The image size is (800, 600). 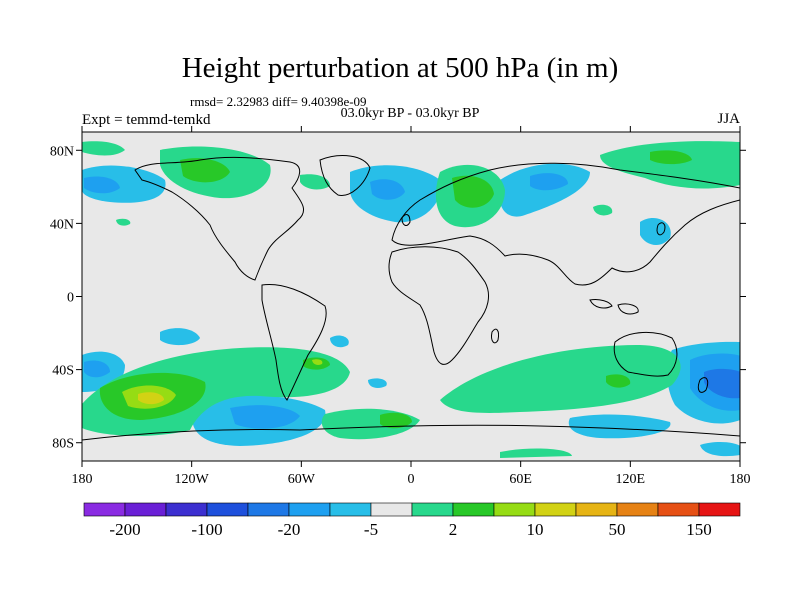 What do you see at coordinates (62, 224) in the screenshot?
I see `lat-tick-label: 40N` at bounding box center [62, 224].